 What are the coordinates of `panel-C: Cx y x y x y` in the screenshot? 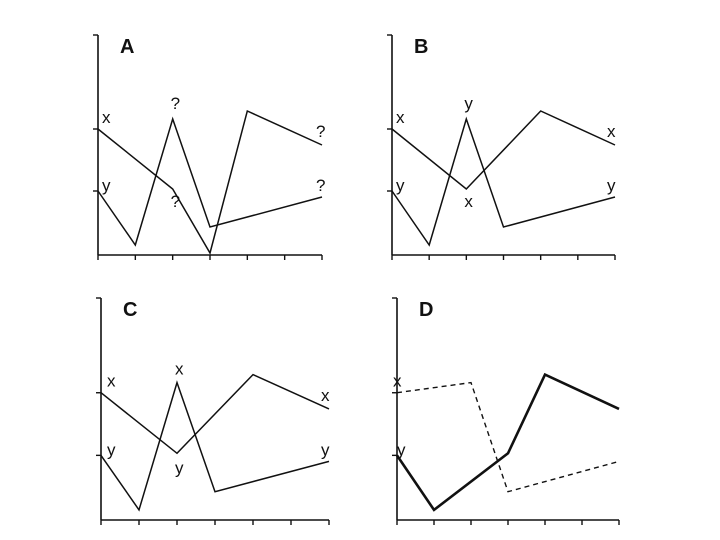 It's located at (213, 411).